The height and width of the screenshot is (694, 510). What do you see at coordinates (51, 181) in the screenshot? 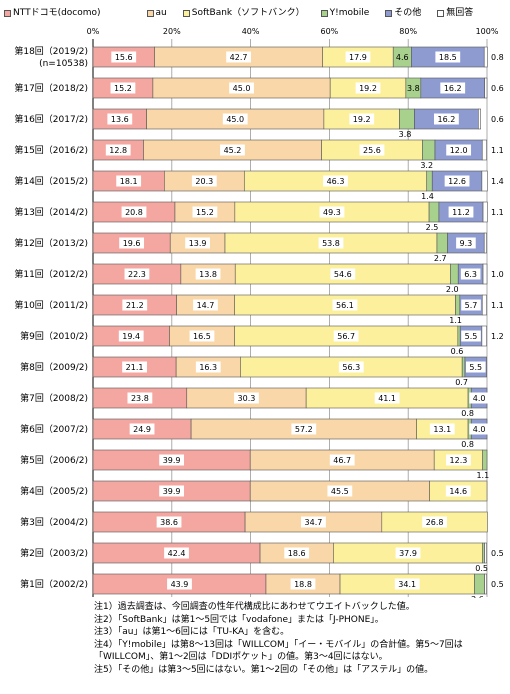
I see `category-label: 第14回（2015/2)` at bounding box center [51, 181].